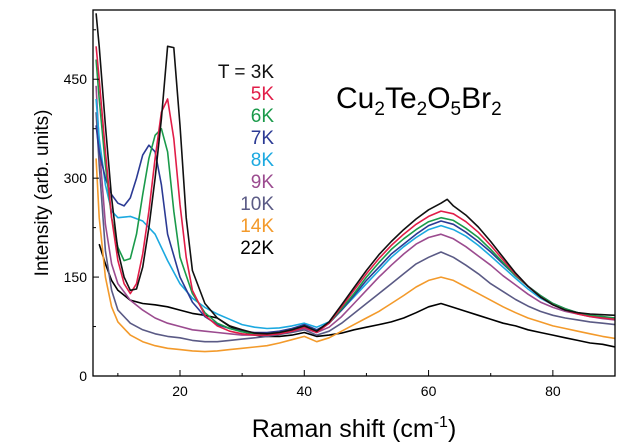  Describe the element at coordinates (257, 248) in the screenshot. I see `legend-entry: 22K` at that location.